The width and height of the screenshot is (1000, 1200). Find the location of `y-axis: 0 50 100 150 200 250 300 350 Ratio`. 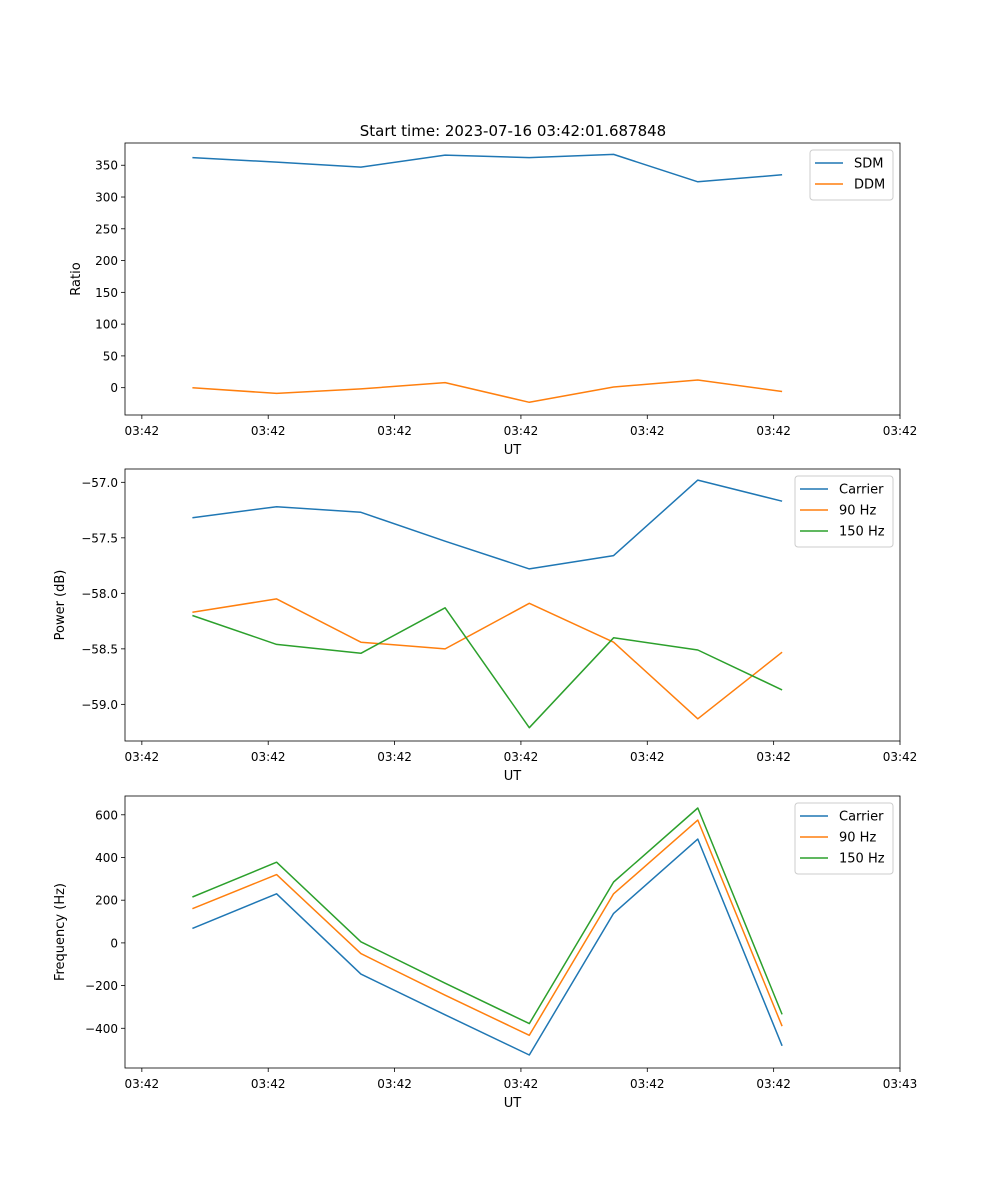

y-axis: 0 50 100 150 200 250 300 350 Ratio is located at coordinates (97, 277).